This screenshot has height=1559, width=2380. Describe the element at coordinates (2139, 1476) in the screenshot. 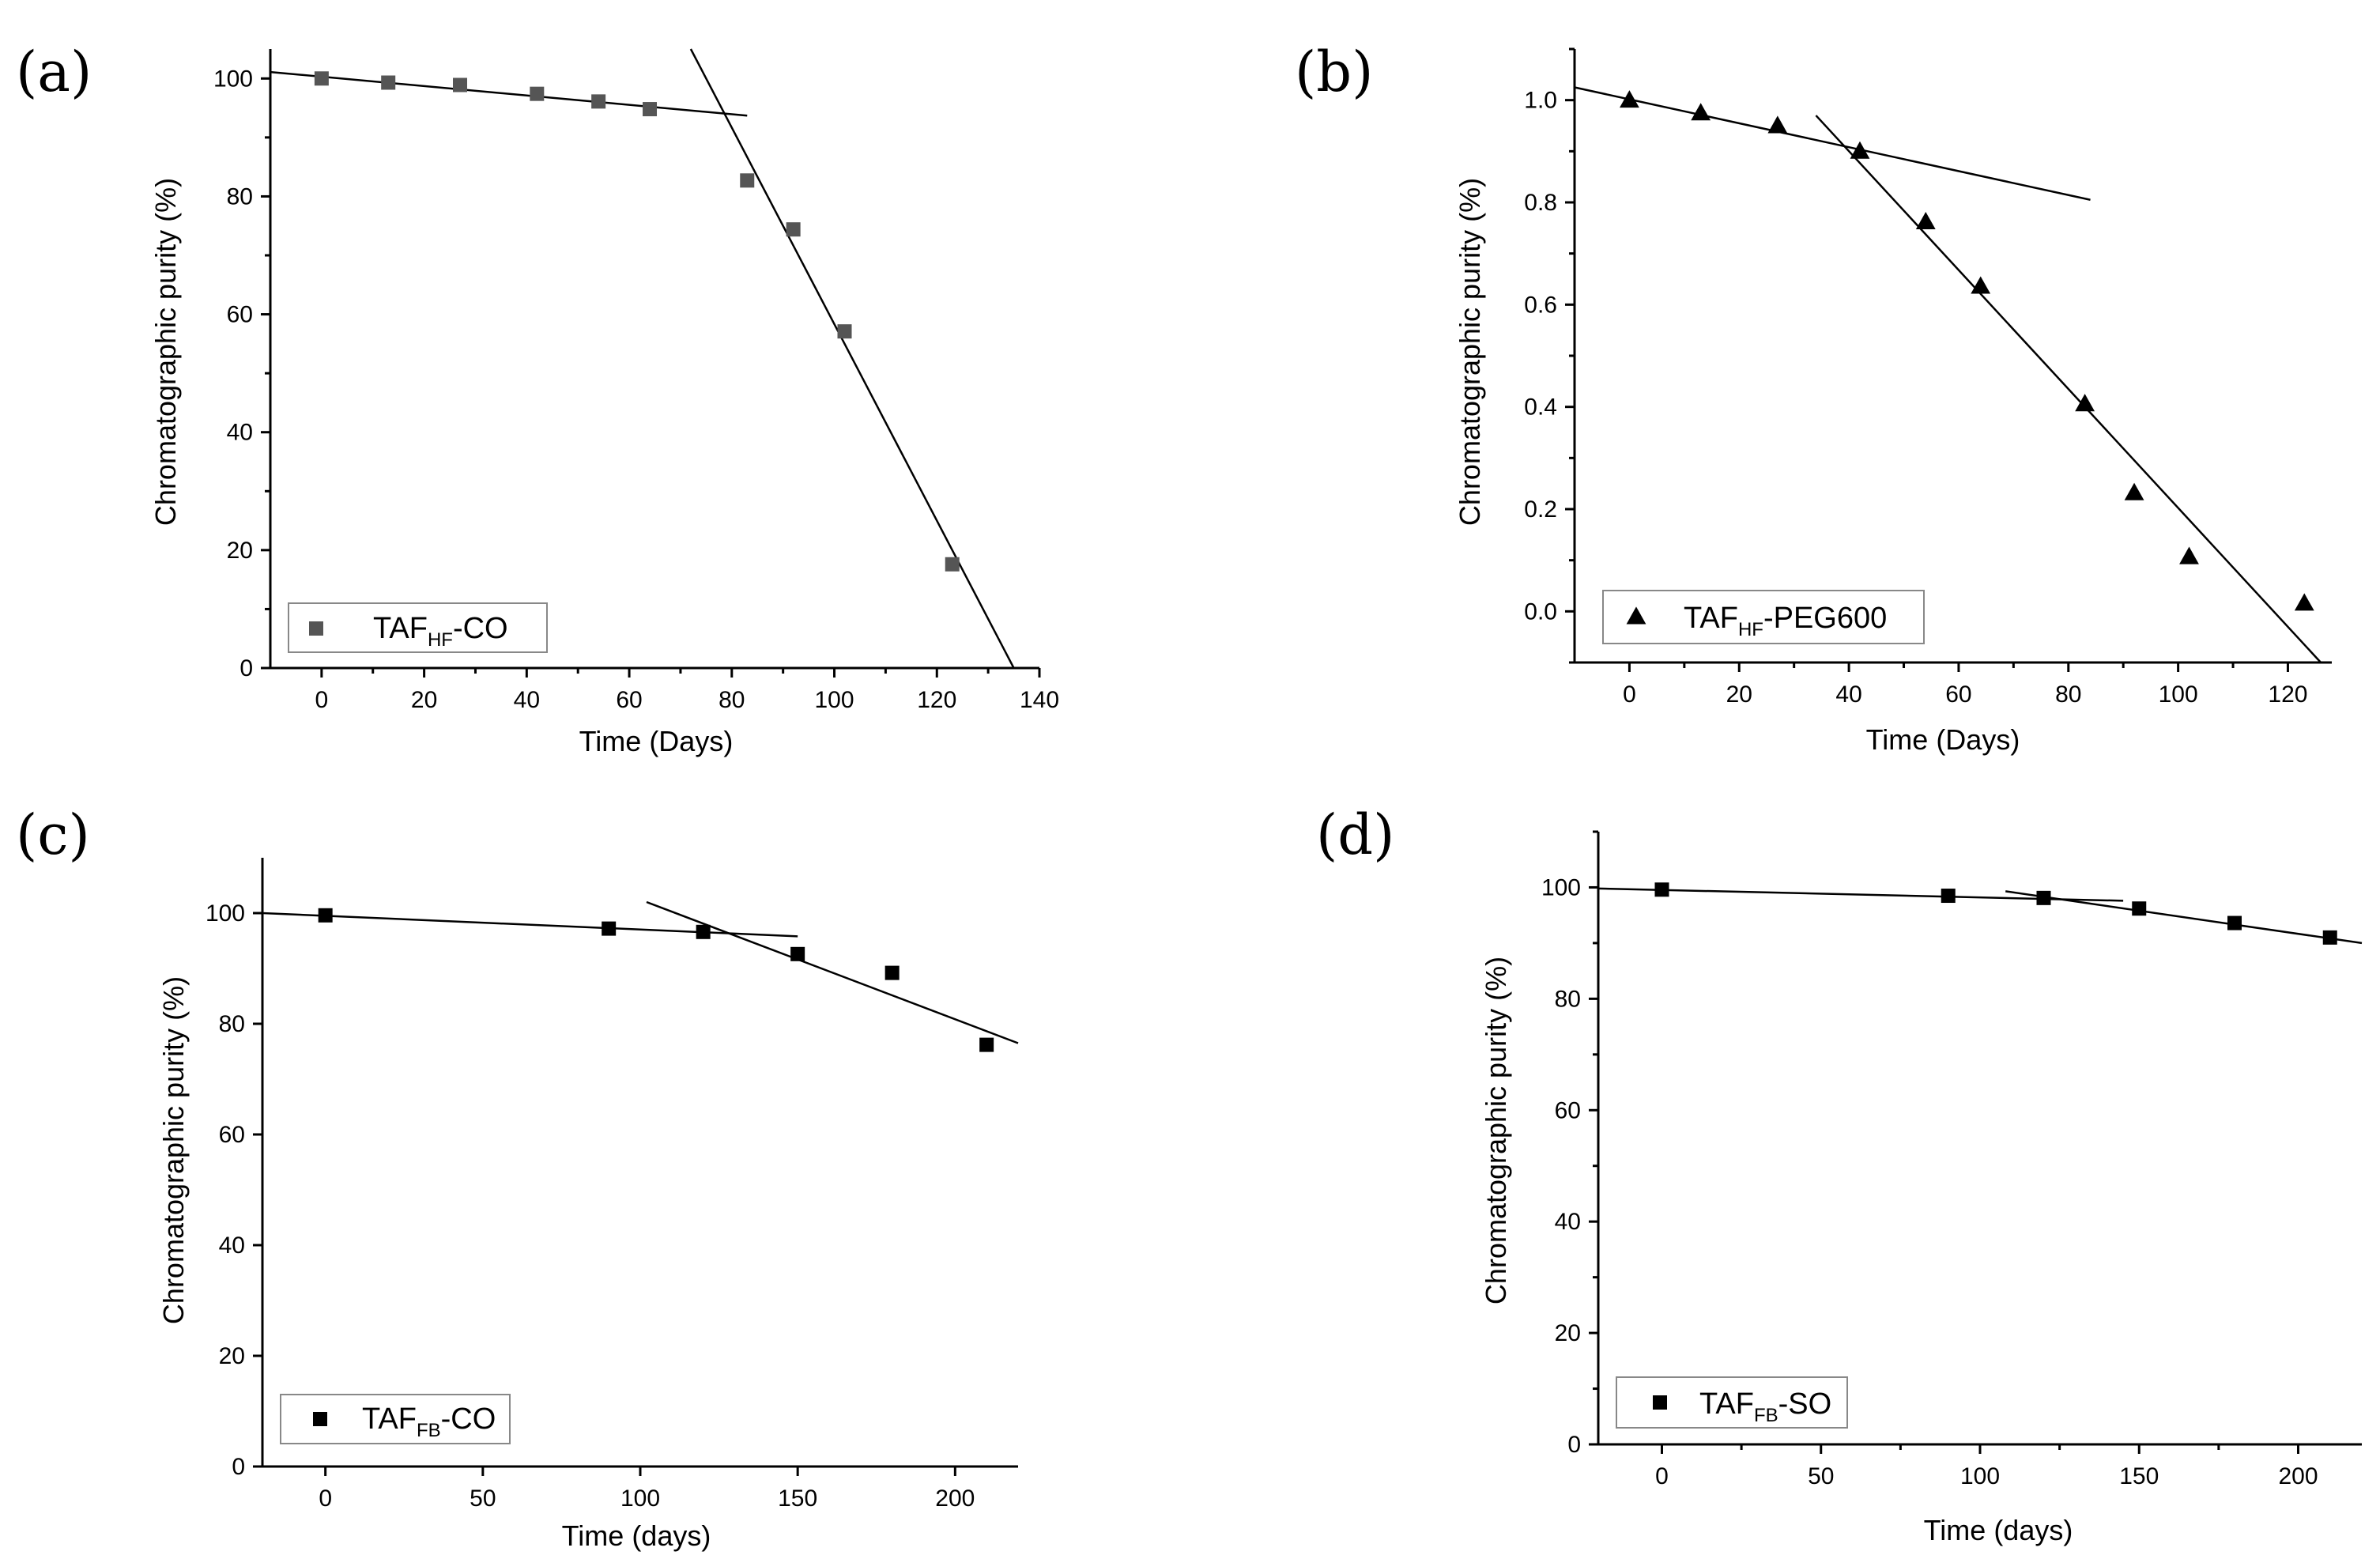

I see `x-tick-label: 150` at that location.